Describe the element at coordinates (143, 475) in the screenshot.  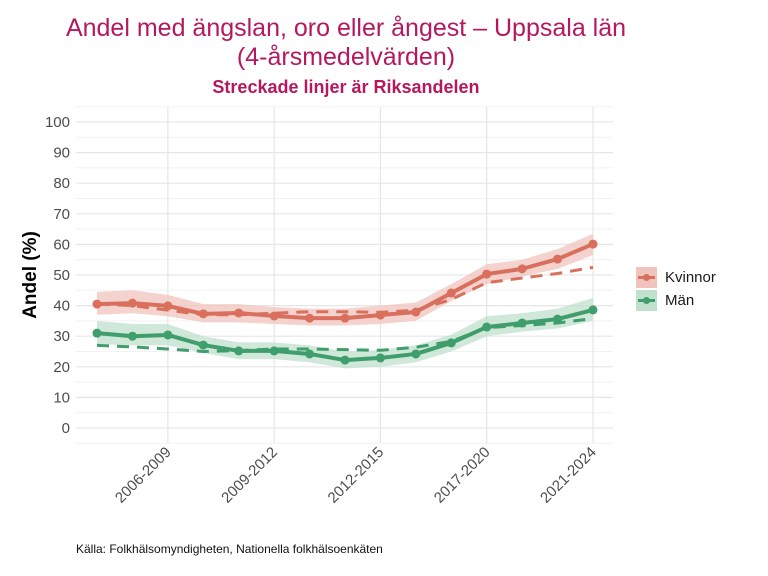
I see `x-tick-label: 2006-2009` at that location.